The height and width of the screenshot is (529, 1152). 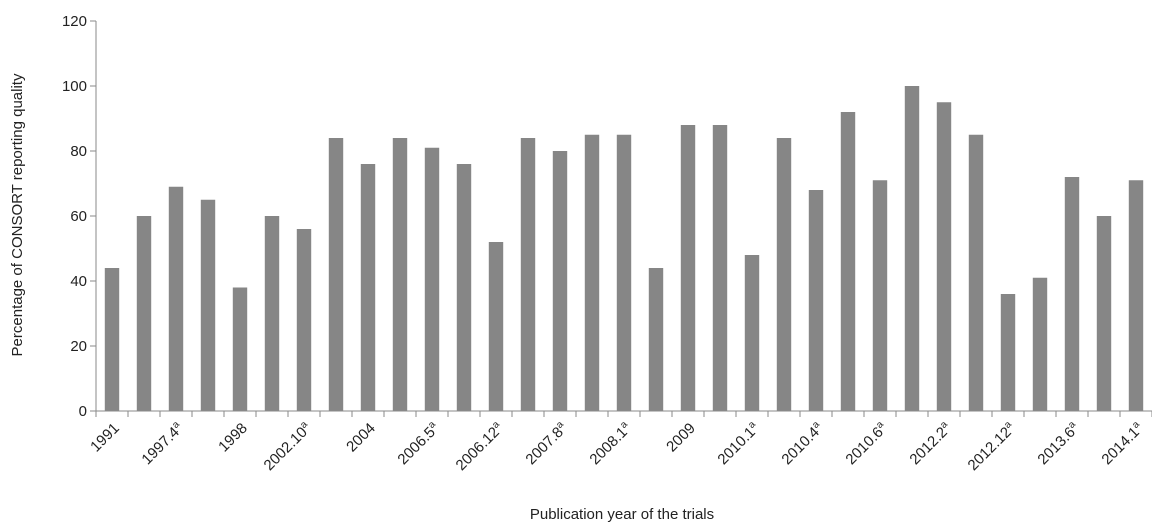 I want to click on x-tick-label-18: 2009, so click(x=681, y=438).